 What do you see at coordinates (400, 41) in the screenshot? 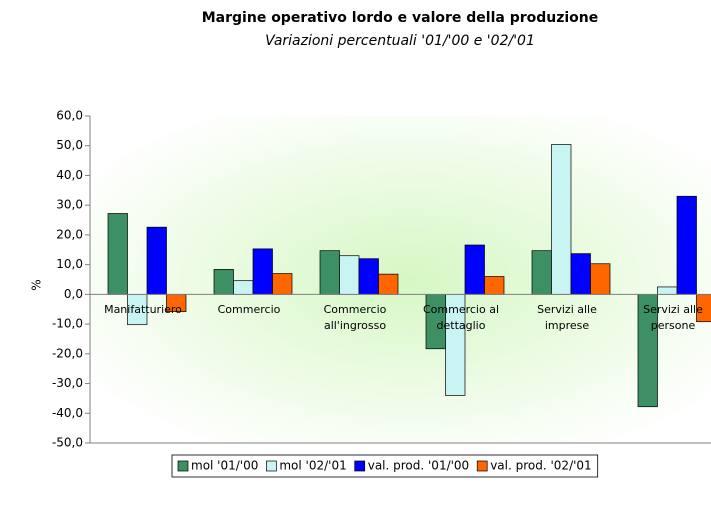
I see `chart-subtitle: Variazioni percentuali '01/'00 e '02/'01` at bounding box center [400, 41].